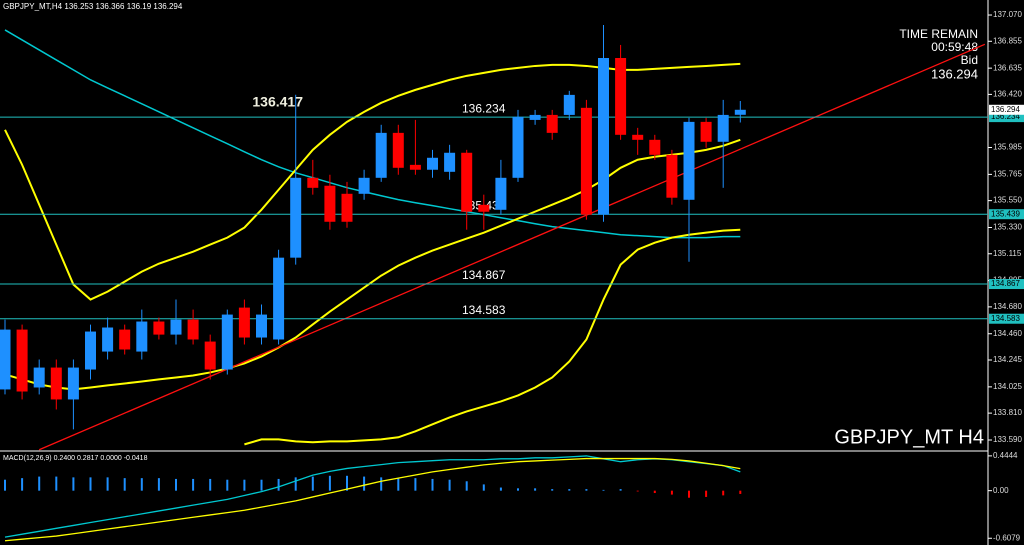  What do you see at coordinates (484, 275) in the screenshot?
I see `level-label: 134.867` at bounding box center [484, 275].